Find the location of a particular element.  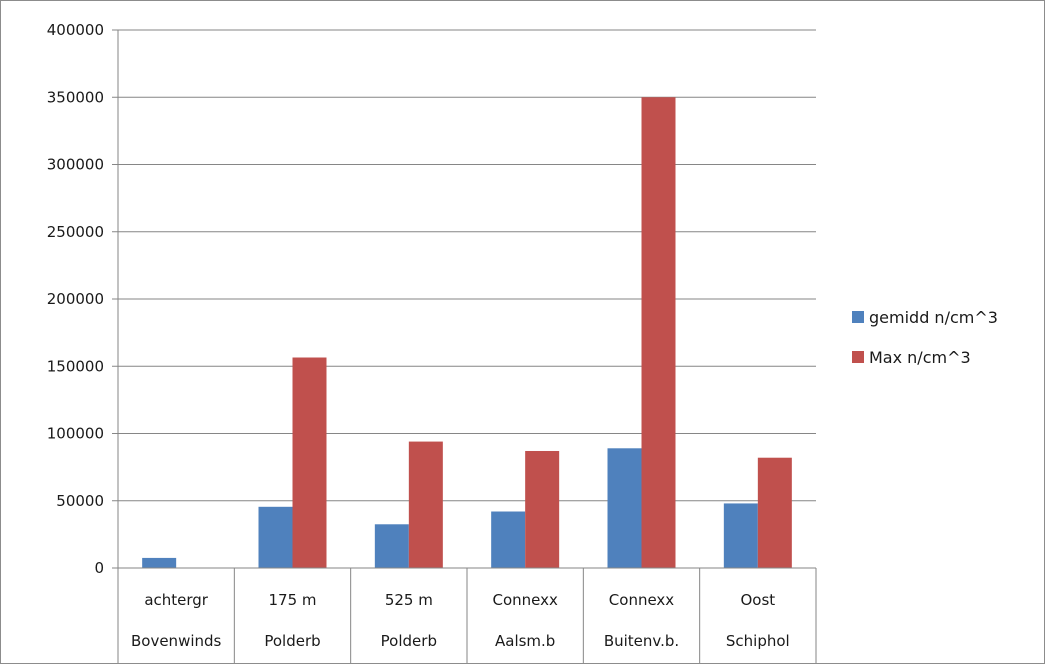

x-tick-label: Schiphol is located at coordinates (758, 641).